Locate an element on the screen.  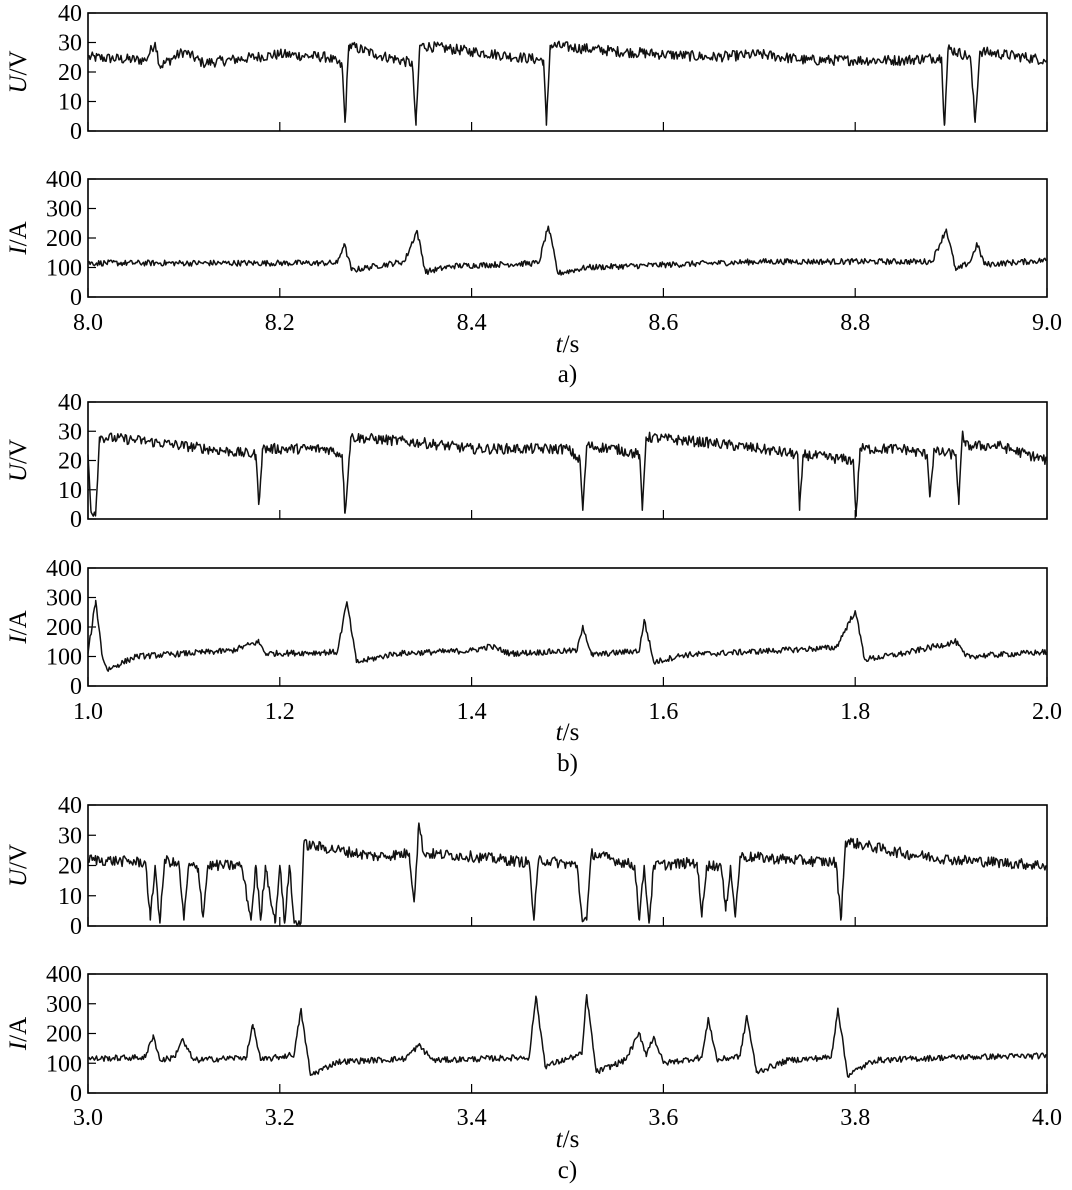
x-tick-label: 8.0 is located at coordinates (88, 323).